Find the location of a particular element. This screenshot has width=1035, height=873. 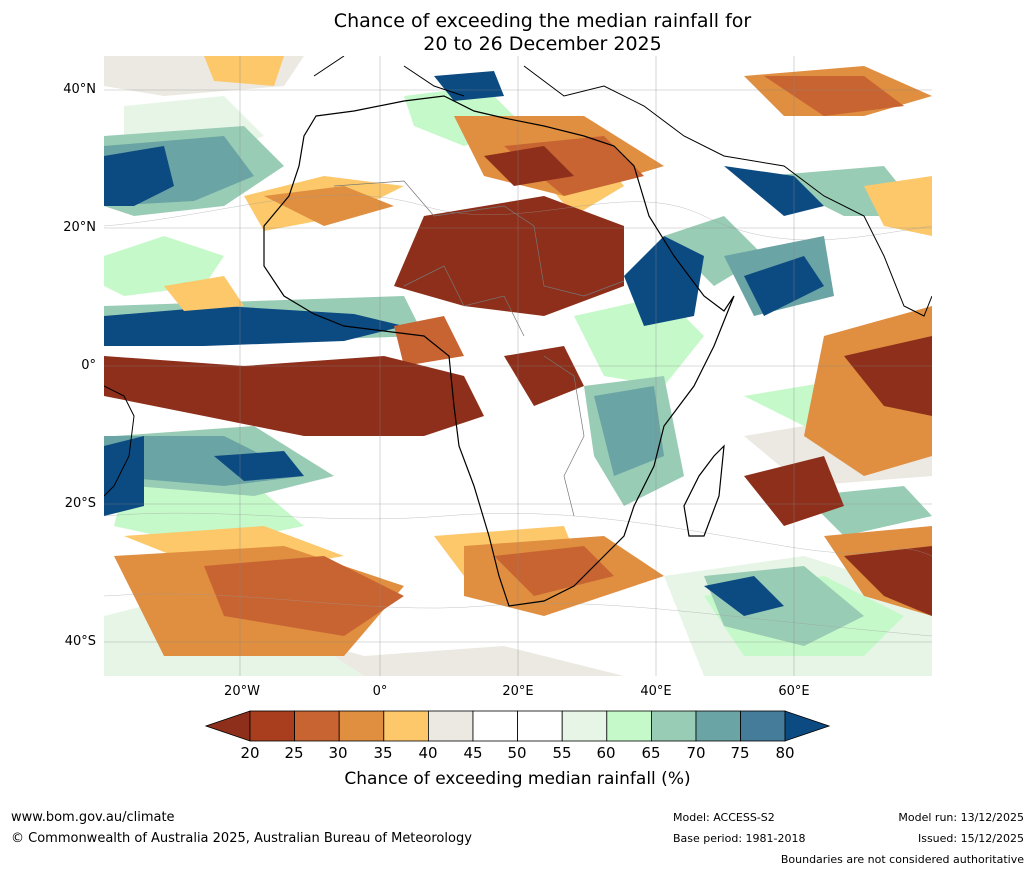

colorbar-tick: 30 is located at coordinates (338, 753).